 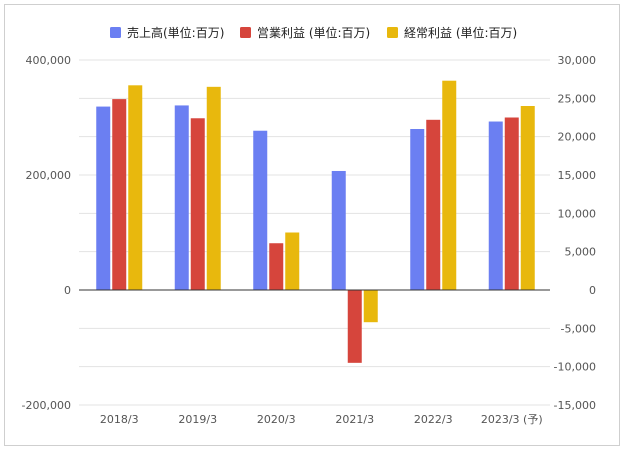 What do you see at coordinates (49, 60) in the screenshot?
I see `left-tick-label: 400,000` at bounding box center [49, 60].